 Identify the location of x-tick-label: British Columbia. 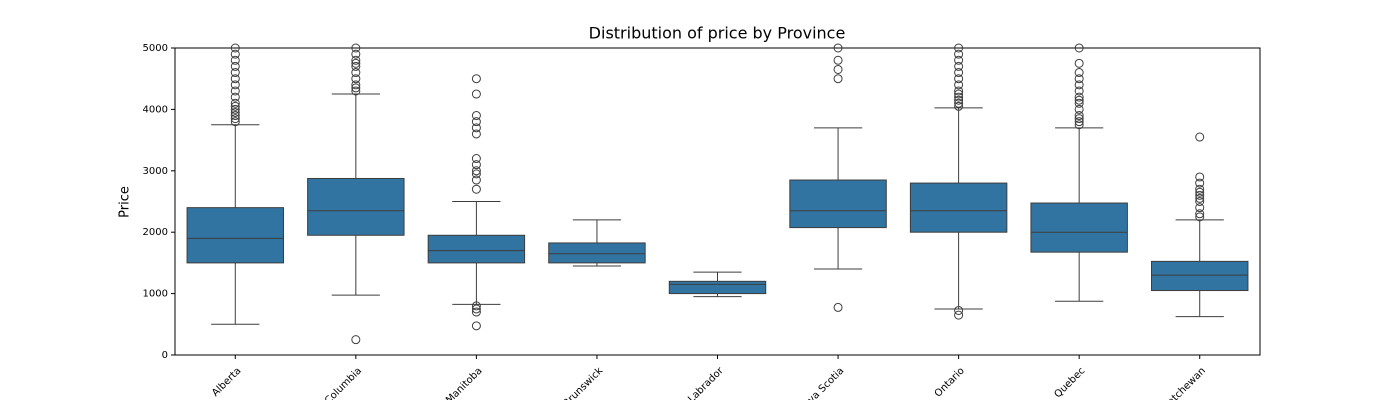
(331, 382).